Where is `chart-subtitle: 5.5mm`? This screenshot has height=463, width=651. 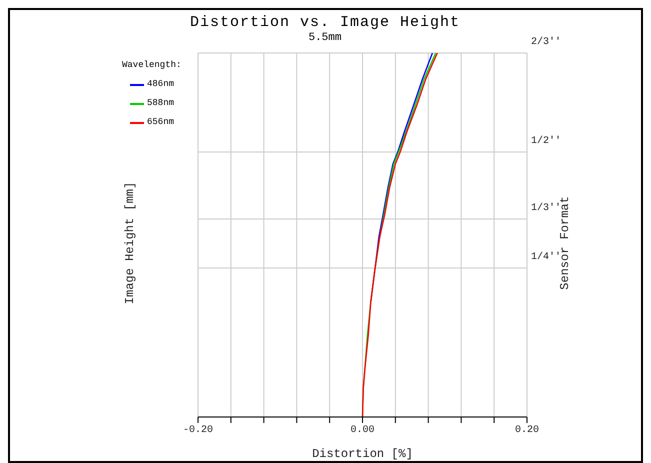
chart-subtitle: 5.5mm is located at coordinates (325, 38).